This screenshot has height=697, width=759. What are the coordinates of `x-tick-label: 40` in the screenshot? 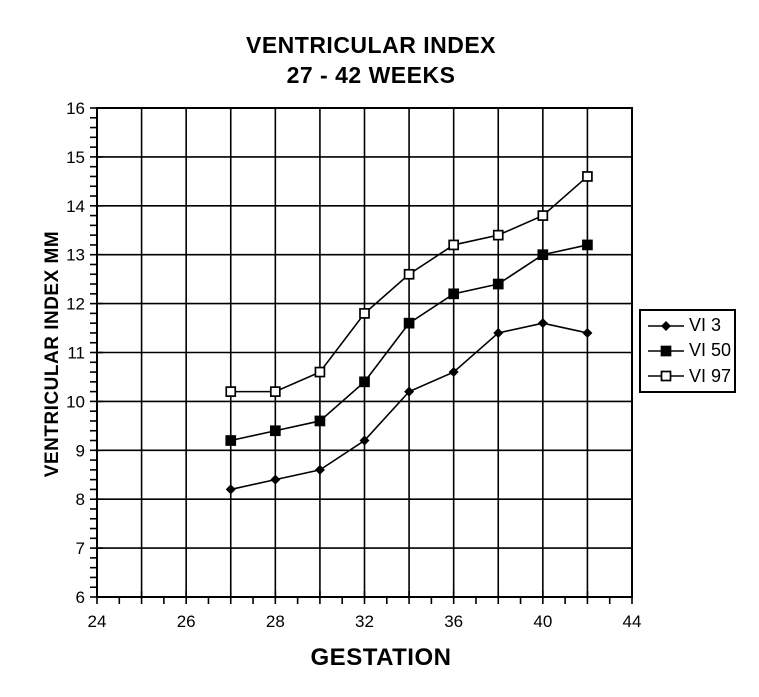 It's located at (542, 621).